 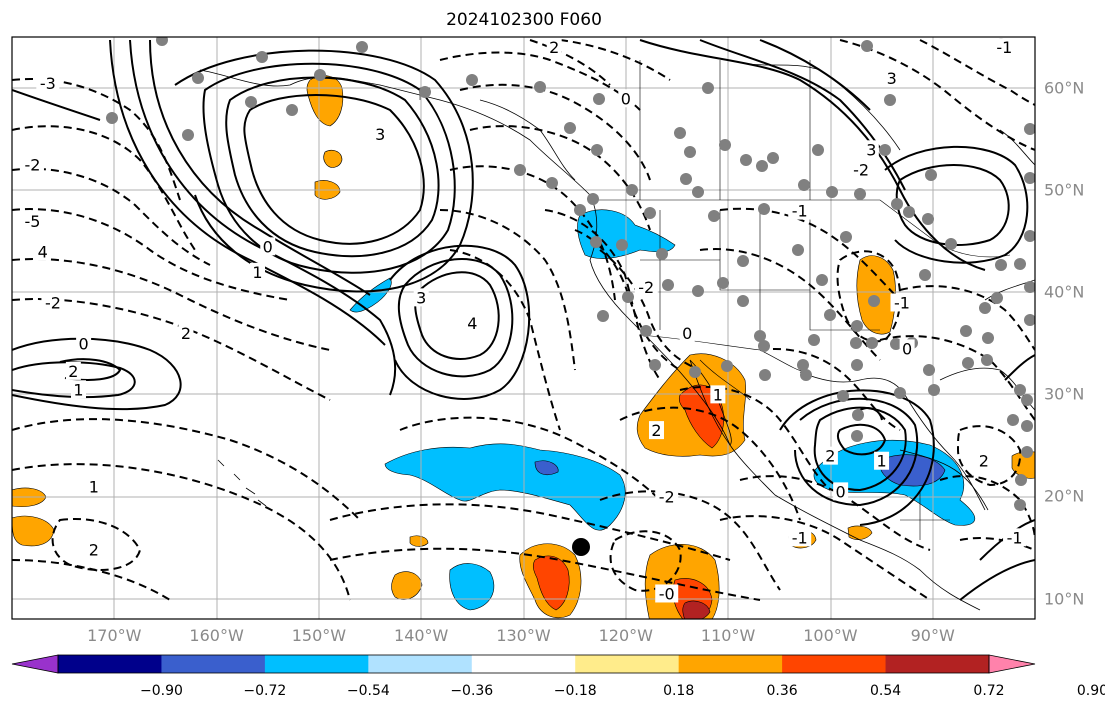 I want to click on colorbar-tick-label: 0.54, so click(x=885, y=691).